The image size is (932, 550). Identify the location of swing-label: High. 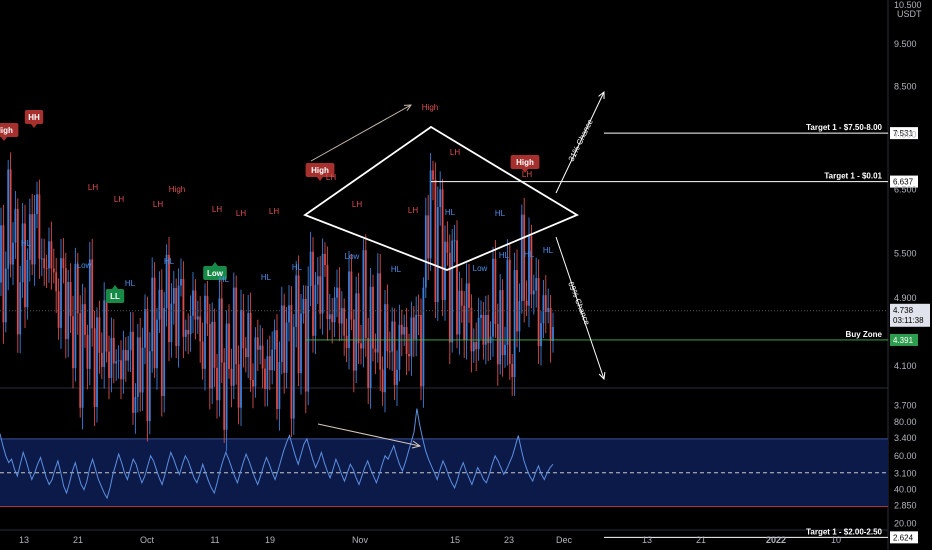
(177, 189).